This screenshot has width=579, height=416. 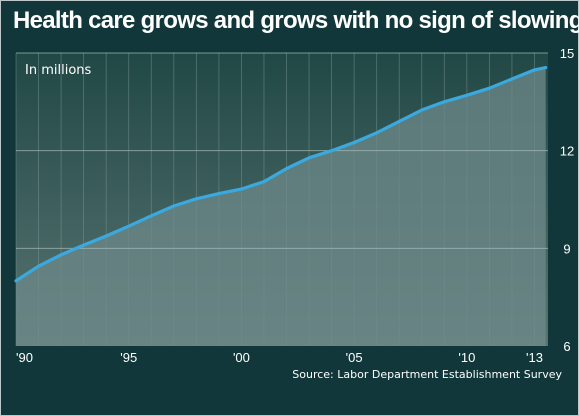 What do you see at coordinates (566, 346) in the screenshot?
I see `y-tick-label: 6` at bounding box center [566, 346].